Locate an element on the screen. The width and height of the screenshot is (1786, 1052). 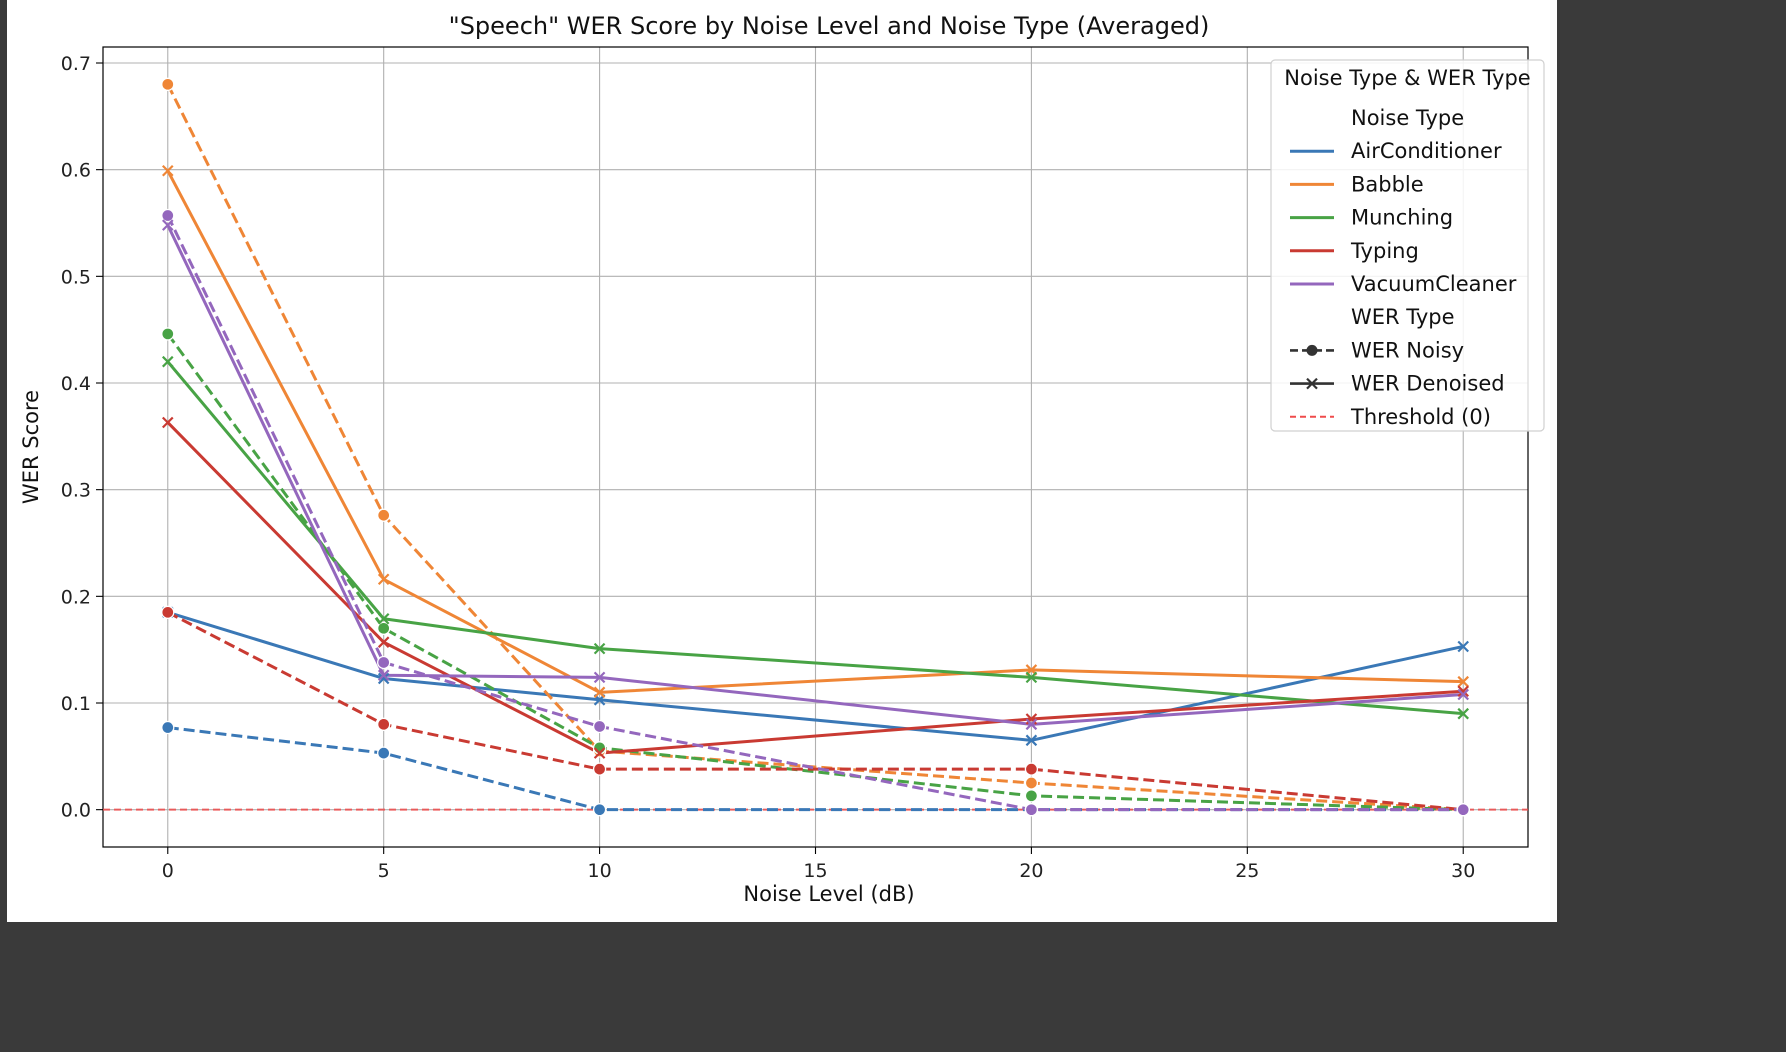
y-tick-label: 0.2 is located at coordinates (76, 597).